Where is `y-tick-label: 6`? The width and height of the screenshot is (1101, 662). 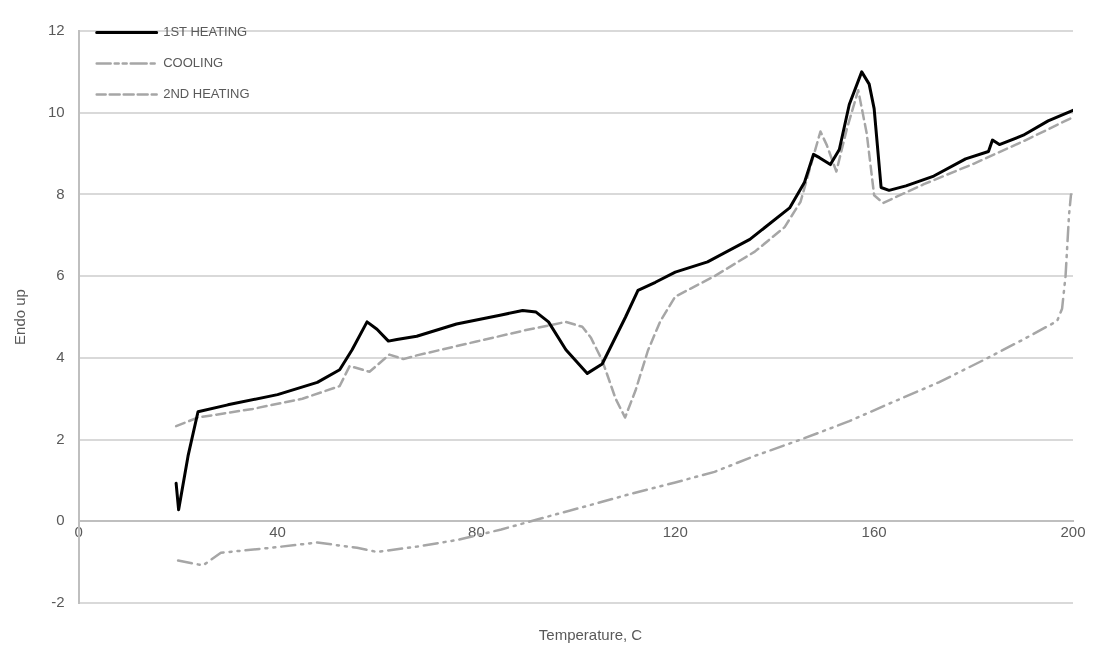
y-tick-label: 6 is located at coordinates (60, 275).